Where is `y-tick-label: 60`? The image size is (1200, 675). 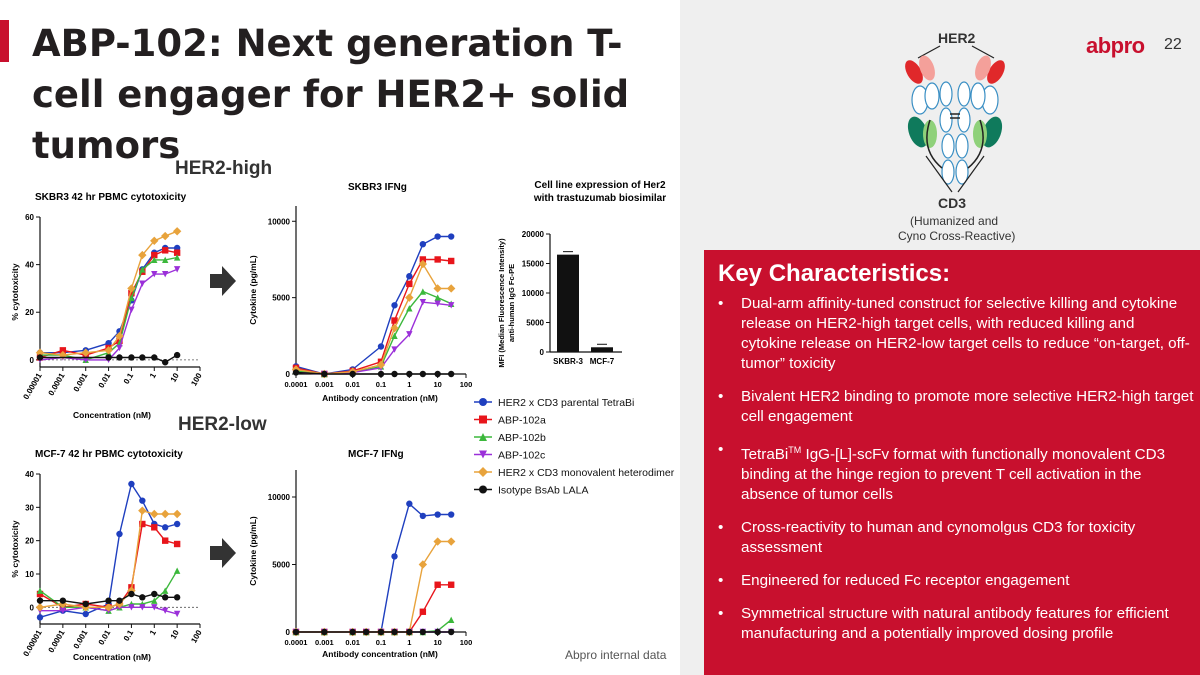 y-tick-label: 60 is located at coordinates (29, 217).